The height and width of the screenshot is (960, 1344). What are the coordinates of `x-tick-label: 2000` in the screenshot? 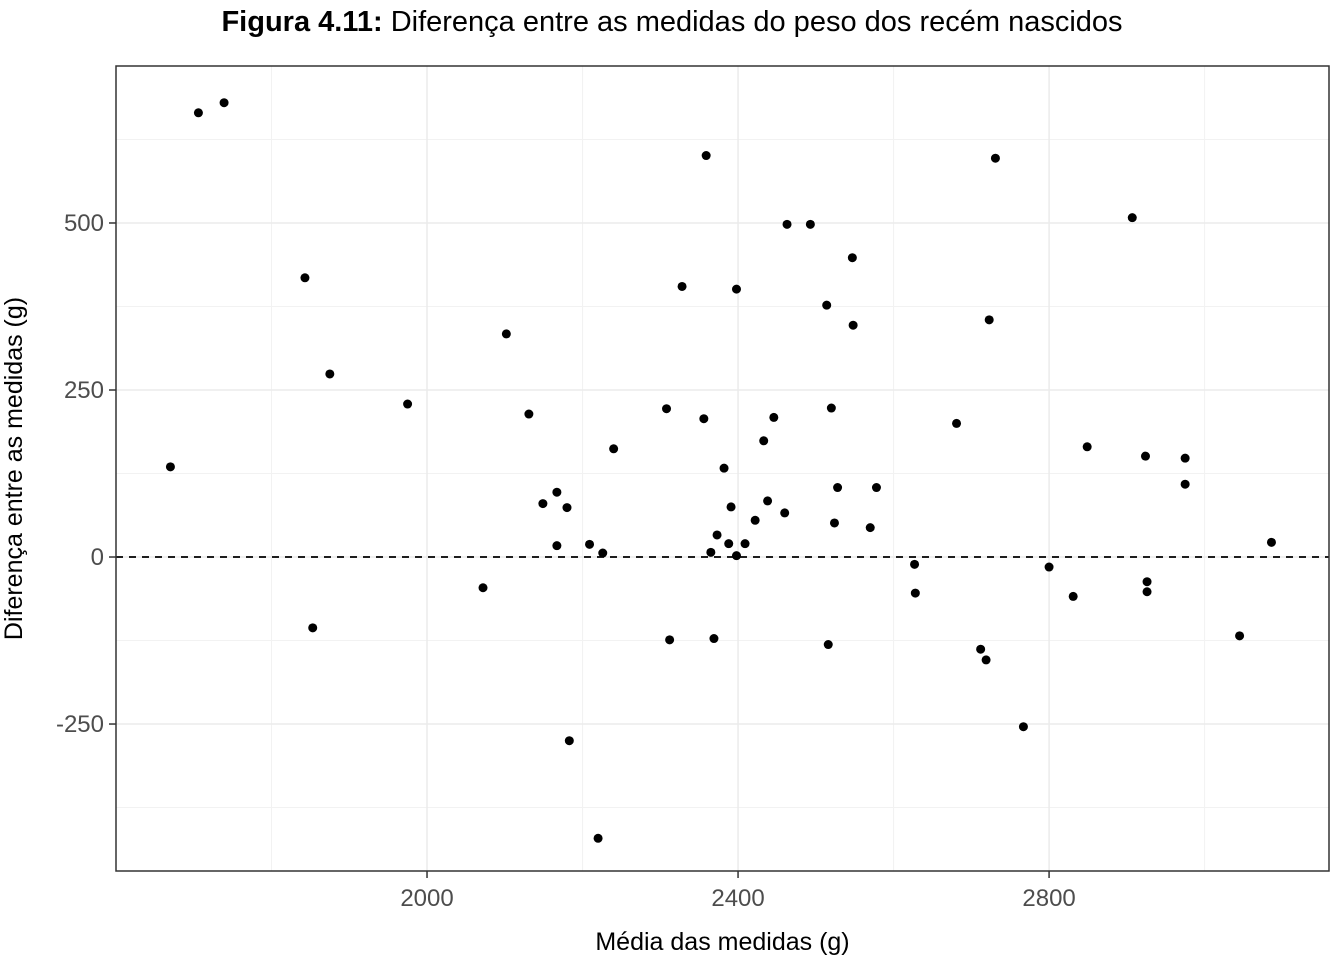 It's located at (426, 898).